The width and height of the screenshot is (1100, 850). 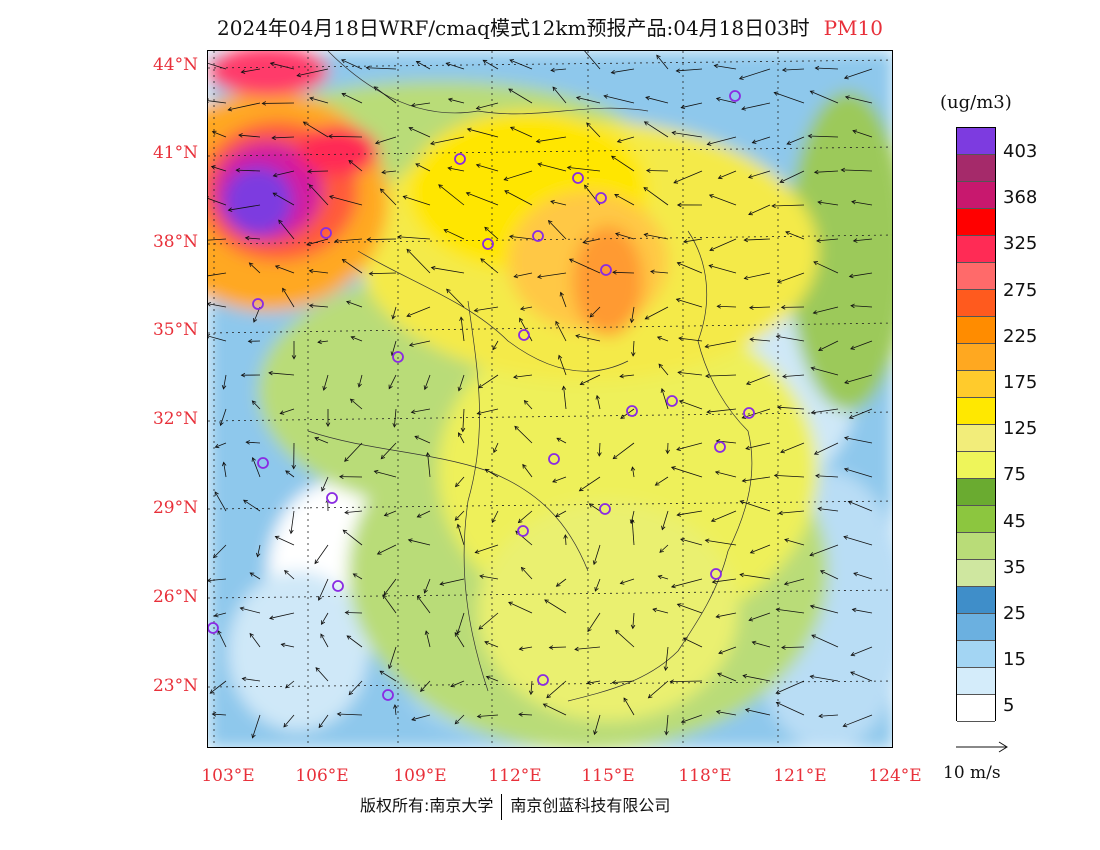 I want to click on city-marker, so click(x=716, y=574).